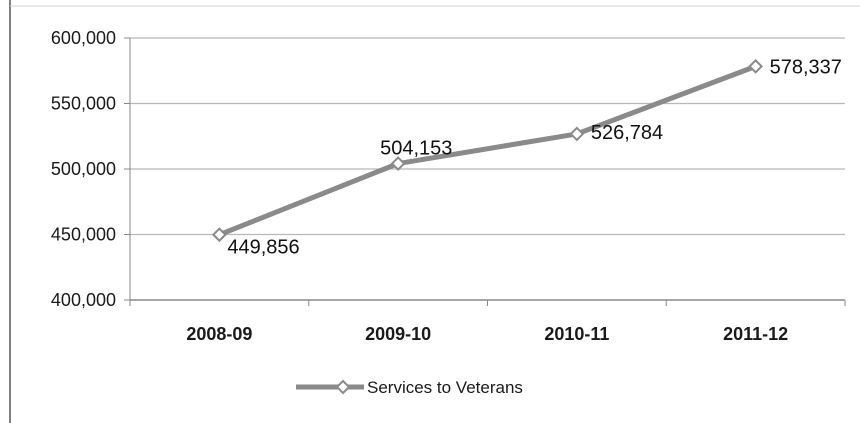 This screenshot has height=423, width=860. I want to click on y-axis: 400,000 450,000 500,000 550,000 600,000, so click(91, 169).